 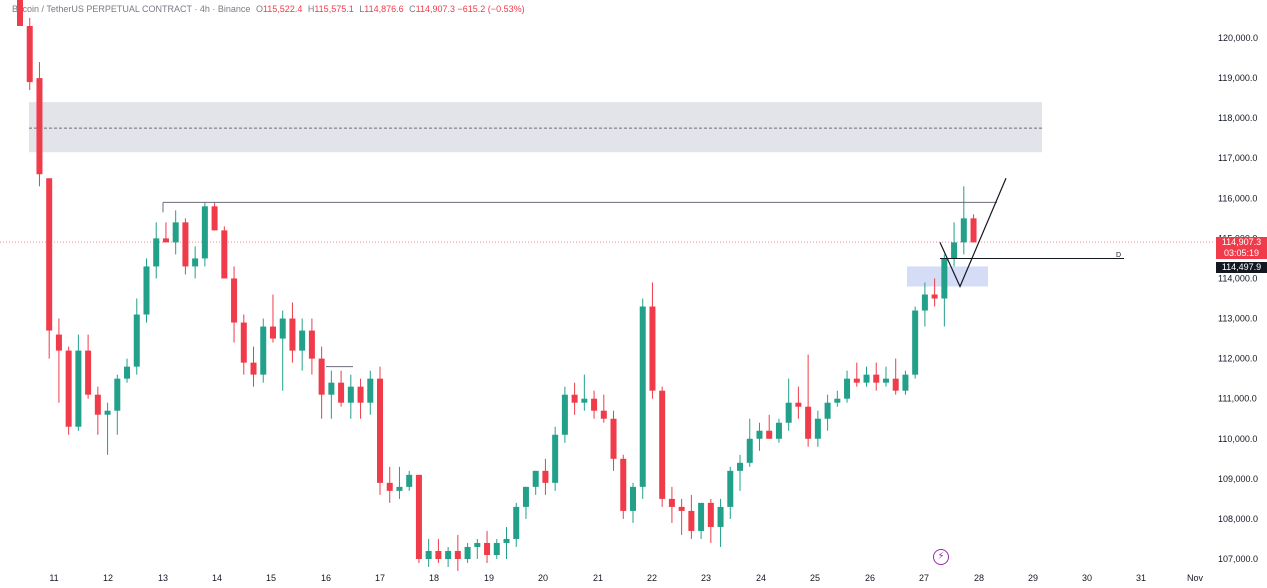 What do you see at coordinates (1237, 278) in the screenshot?
I see `y-tick-label: 114,000.0` at bounding box center [1237, 278].